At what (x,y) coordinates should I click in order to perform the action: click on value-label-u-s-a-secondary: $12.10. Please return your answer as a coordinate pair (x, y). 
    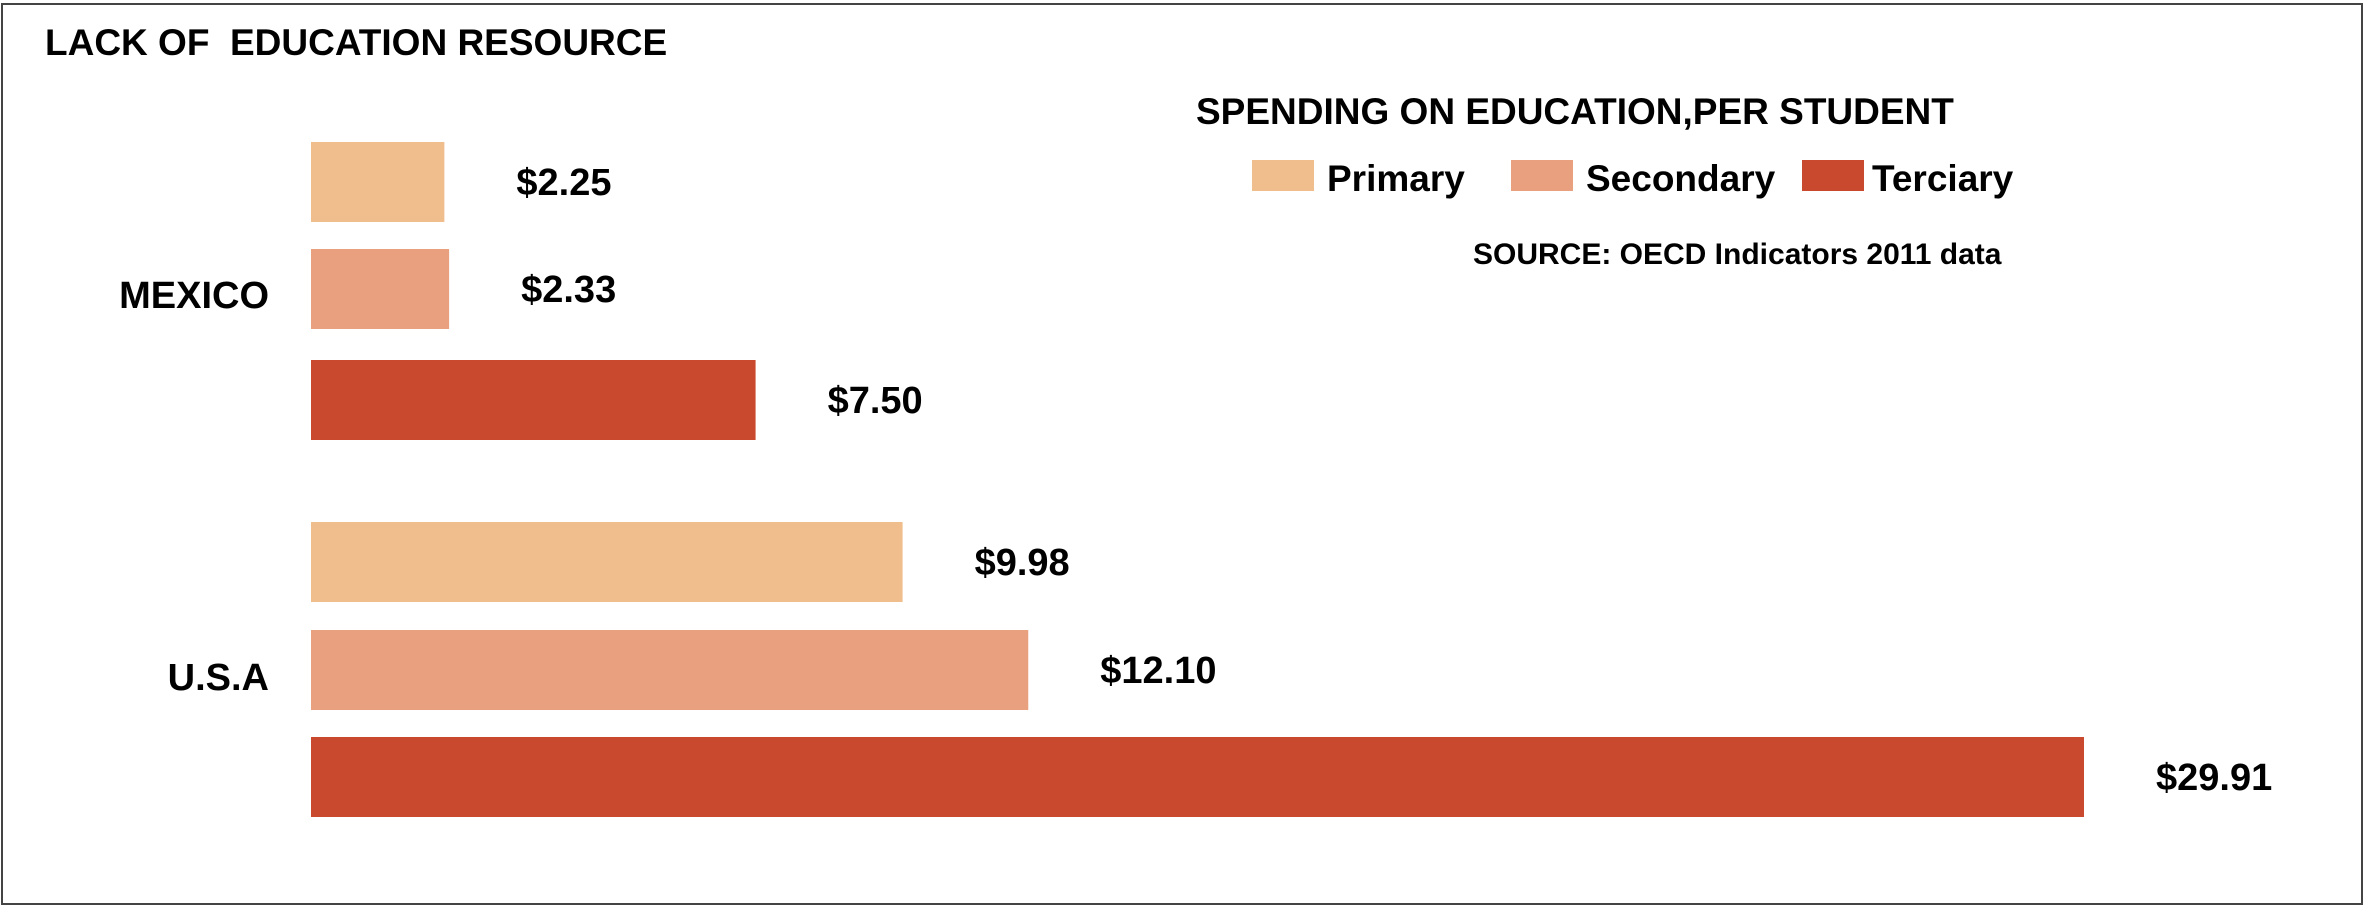
    Looking at the image, I should click on (1158, 671).